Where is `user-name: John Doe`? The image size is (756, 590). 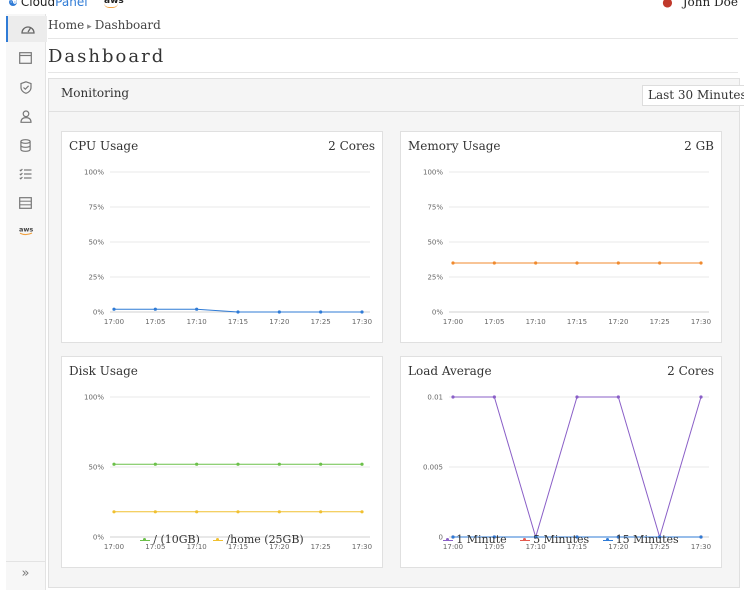
user-name: John Doe is located at coordinates (710, 4).